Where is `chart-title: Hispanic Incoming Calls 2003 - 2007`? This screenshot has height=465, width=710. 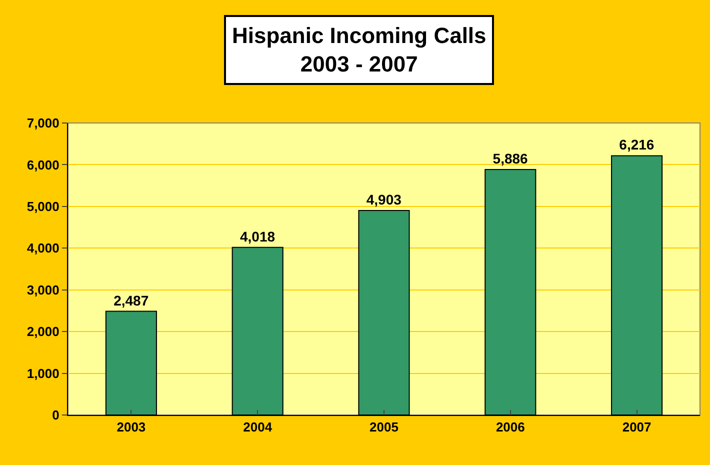
chart-title: Hispanic Incoming Calls 2003 - 2007 is located at coordinates (359, 50).